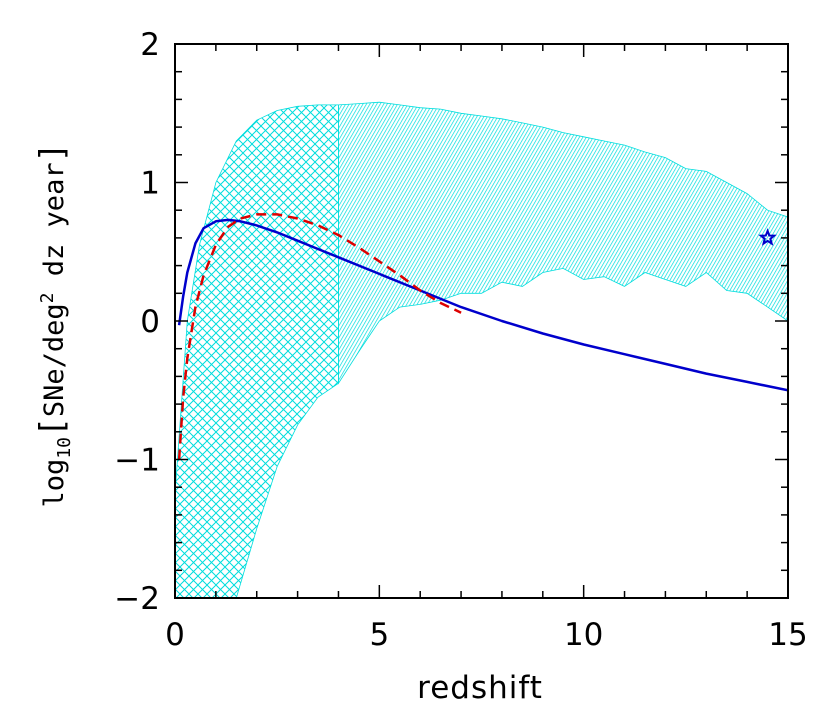  I want to click on y-label-bracket-open: [, so click(51, 427).